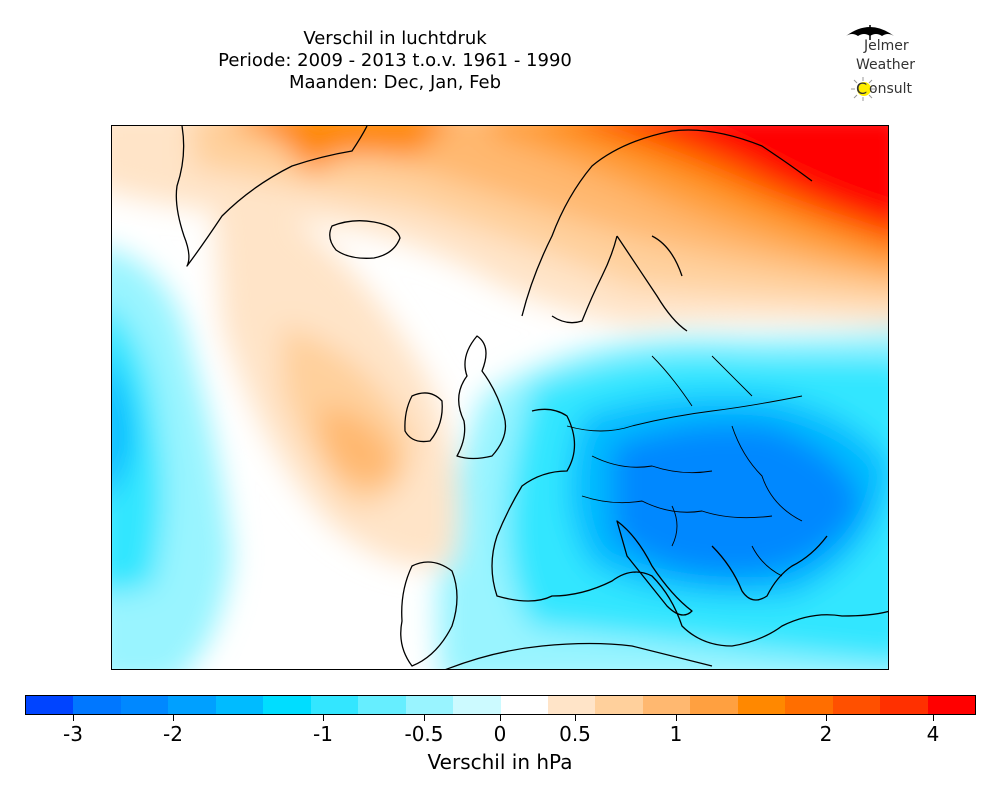 This screenshot has height=800, width=1000. I want to click on logo-line-1: Jelmer, so click(886, 46).